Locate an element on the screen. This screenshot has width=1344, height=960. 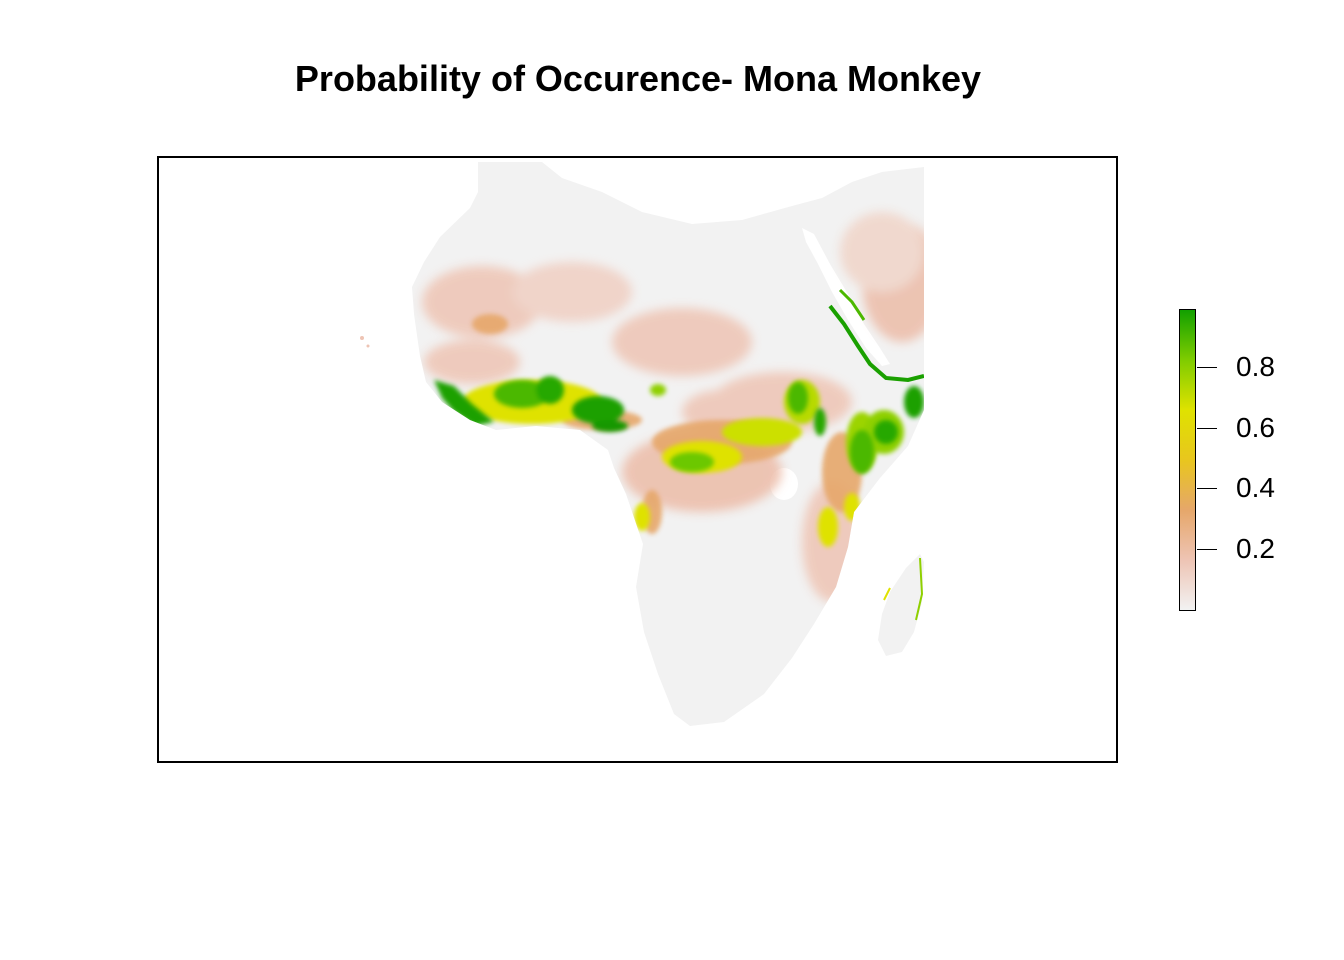
legend-tick-label: 0.4 is located at coordinates (1255, 488).